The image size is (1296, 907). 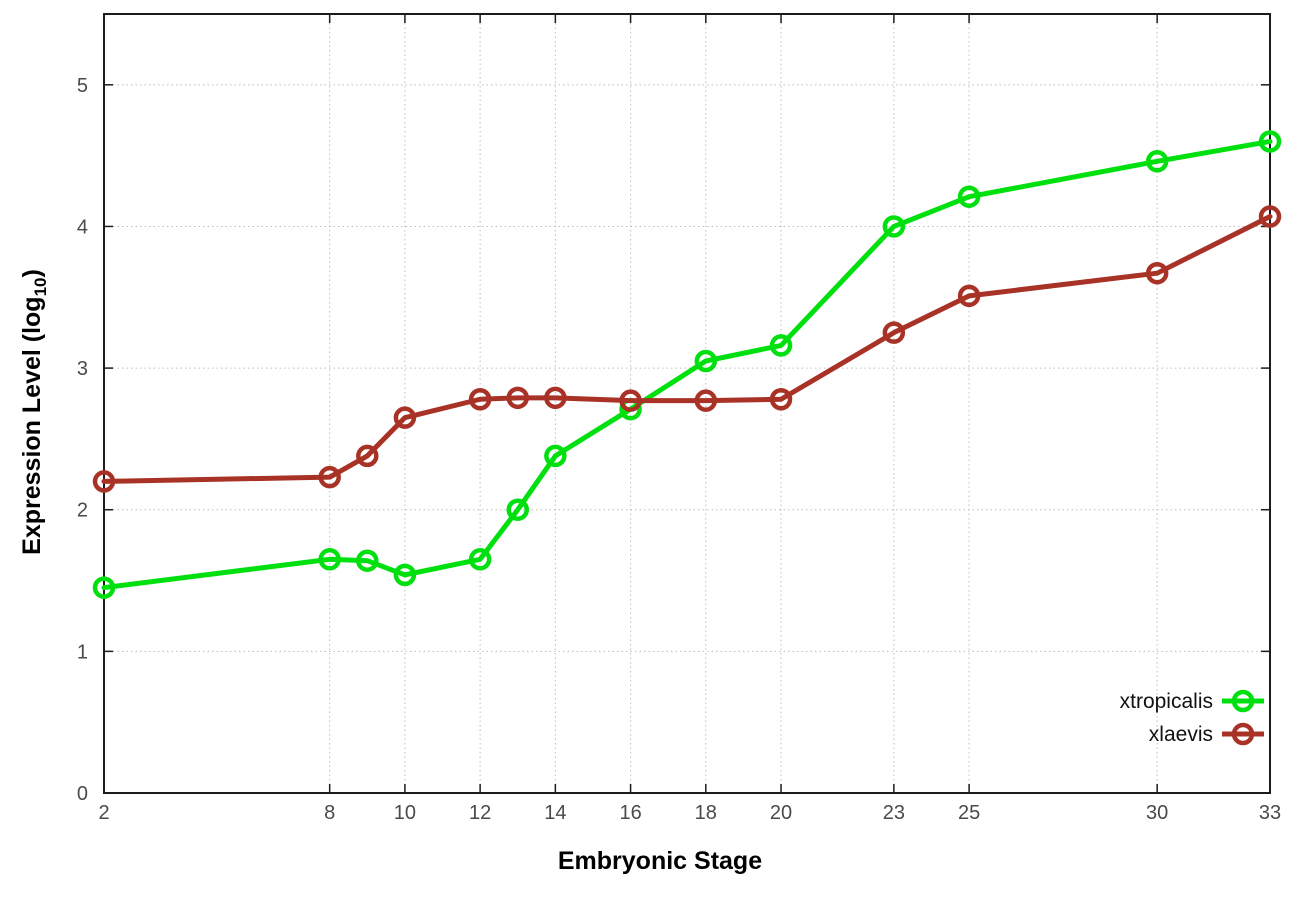 I want to click on y-axis-label-suffix: ), so click(x=32, y=273).